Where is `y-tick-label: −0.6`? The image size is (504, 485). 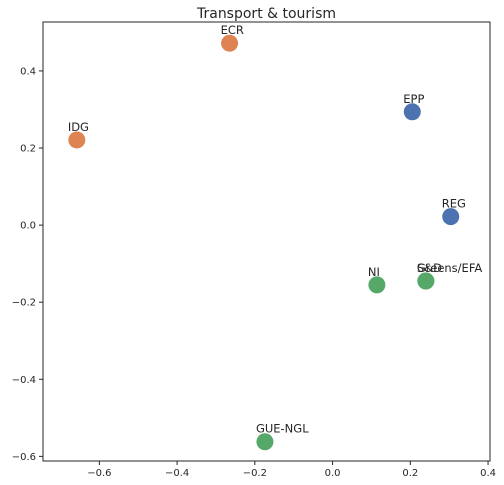
y-tick-label: −0.6 is located at coordinates (24, 457).